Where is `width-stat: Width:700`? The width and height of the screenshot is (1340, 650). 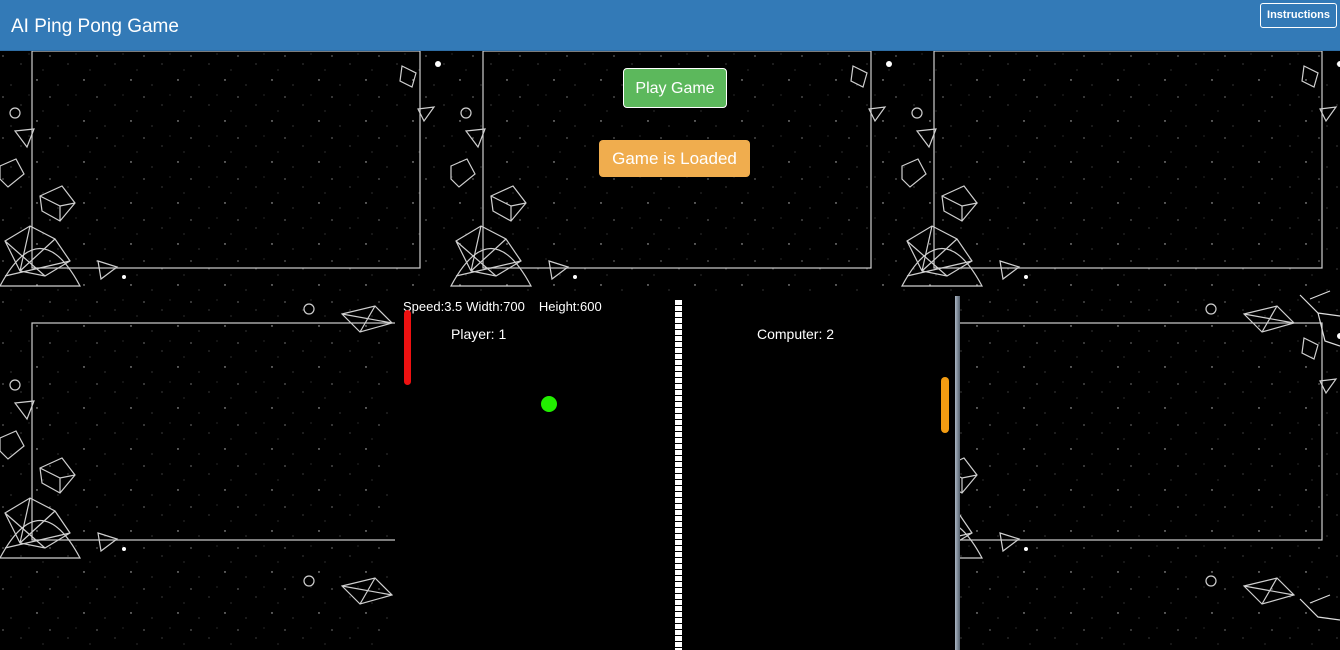
width-stat: Width:700 is located at coordinates (495, 306).